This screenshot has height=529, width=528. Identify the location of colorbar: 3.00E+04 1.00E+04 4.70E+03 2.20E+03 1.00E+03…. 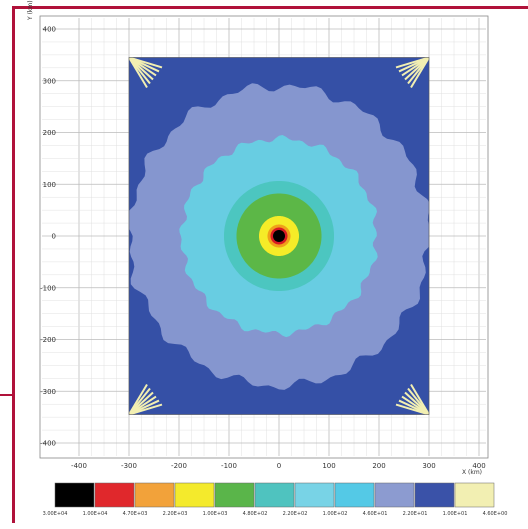
(275, 499).